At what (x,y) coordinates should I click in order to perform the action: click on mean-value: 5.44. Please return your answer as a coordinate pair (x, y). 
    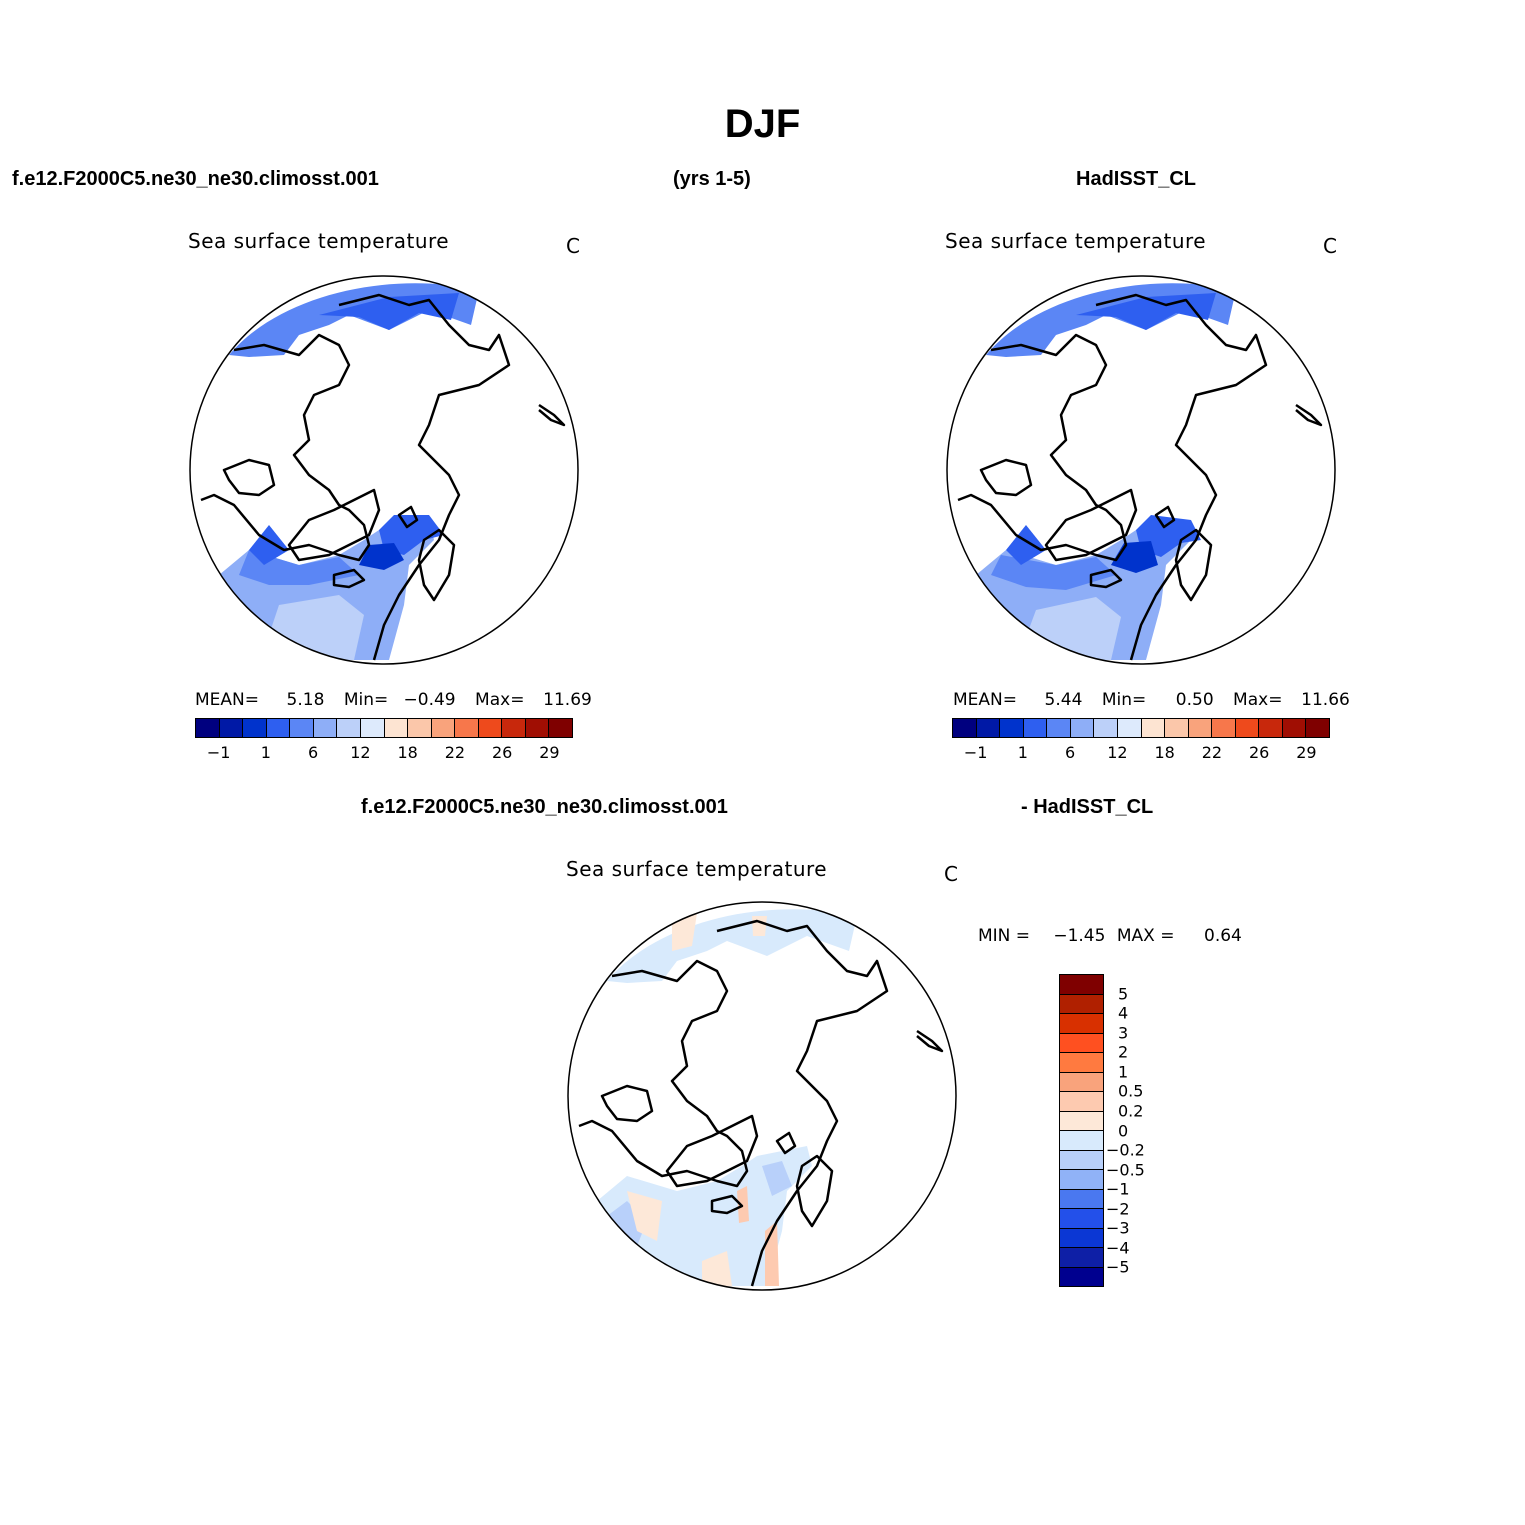
    Looking at the image, I should click on (1063, 700).